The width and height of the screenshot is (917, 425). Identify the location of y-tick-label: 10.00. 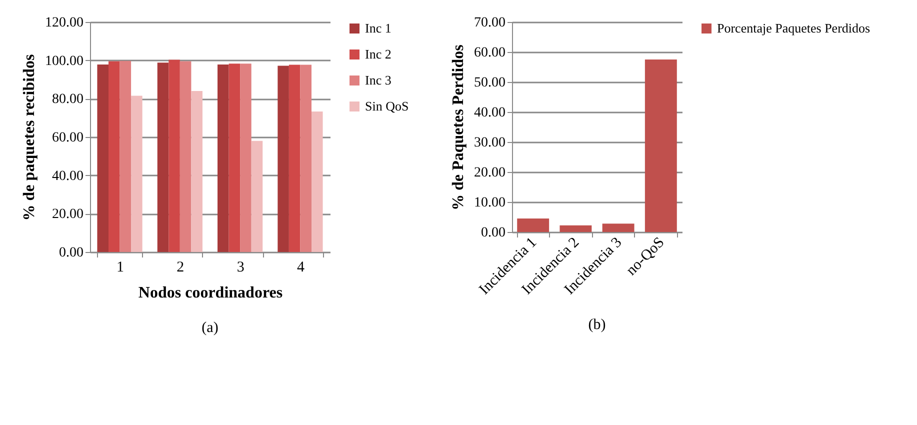
(490, 203).